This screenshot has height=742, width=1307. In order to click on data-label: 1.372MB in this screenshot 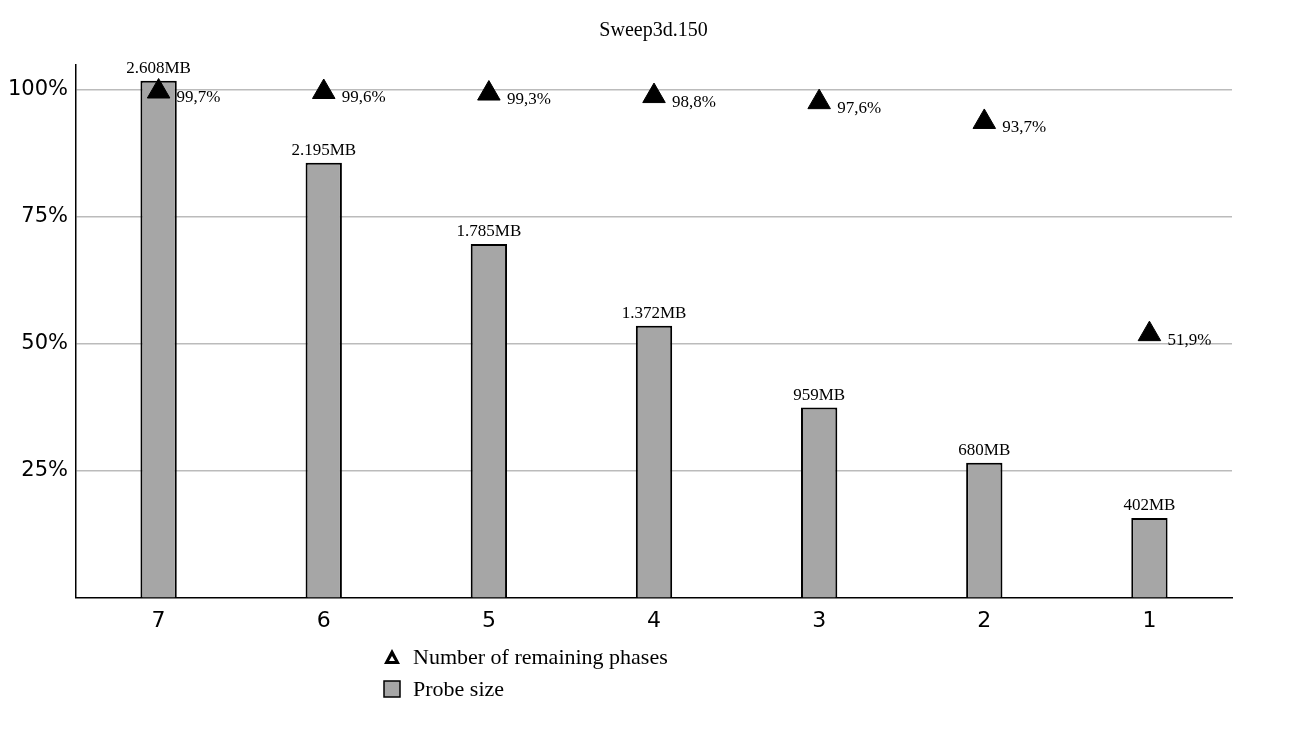, I will do `click(654, 312)`.